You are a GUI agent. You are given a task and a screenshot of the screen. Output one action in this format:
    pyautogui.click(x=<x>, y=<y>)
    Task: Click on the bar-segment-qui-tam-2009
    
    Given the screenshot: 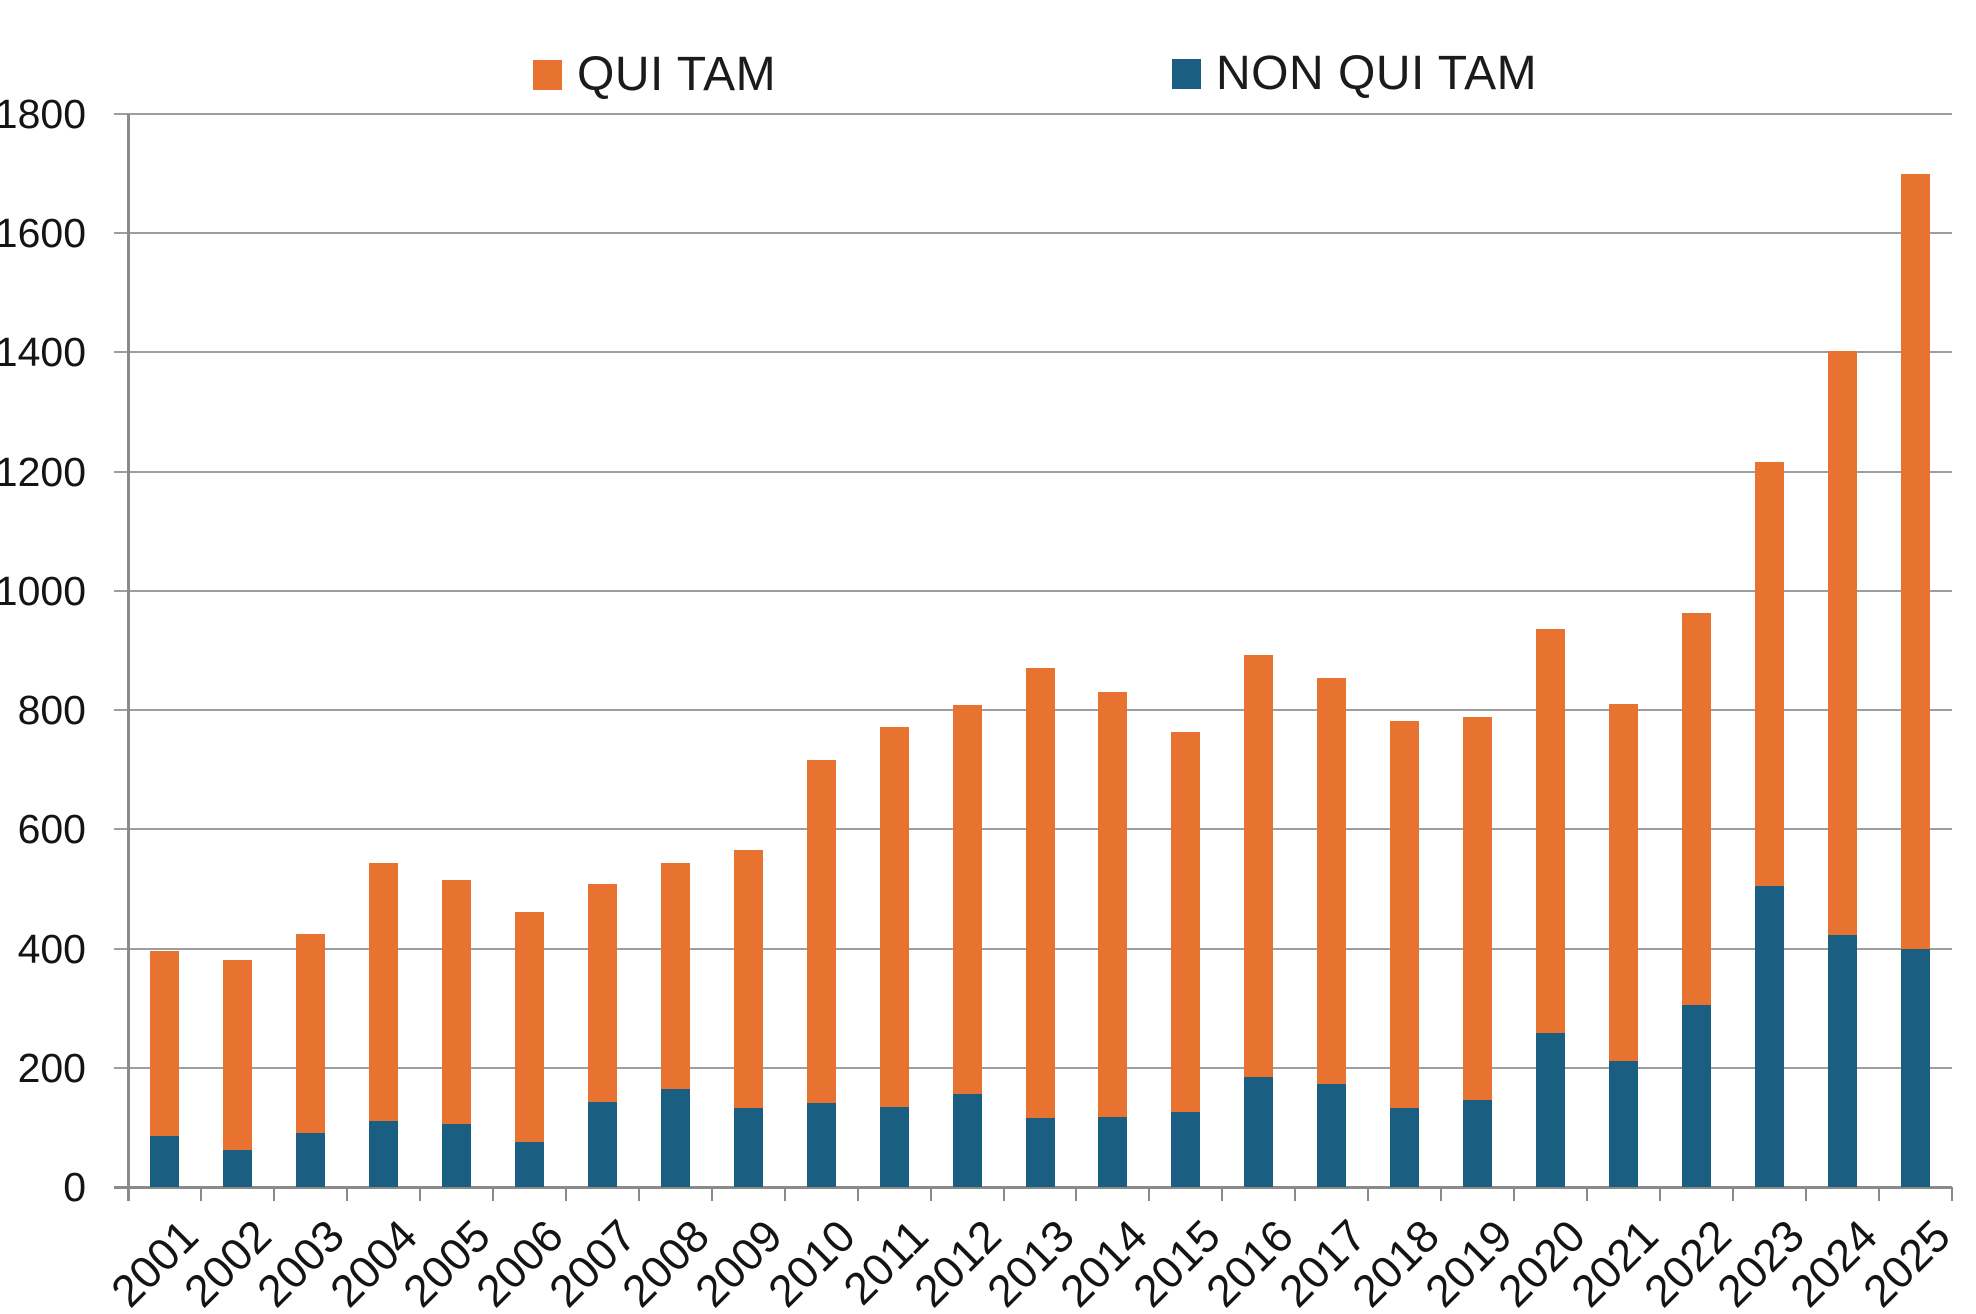 What is the action you would take?
    pyautogui.click(x=748, y=978)
    